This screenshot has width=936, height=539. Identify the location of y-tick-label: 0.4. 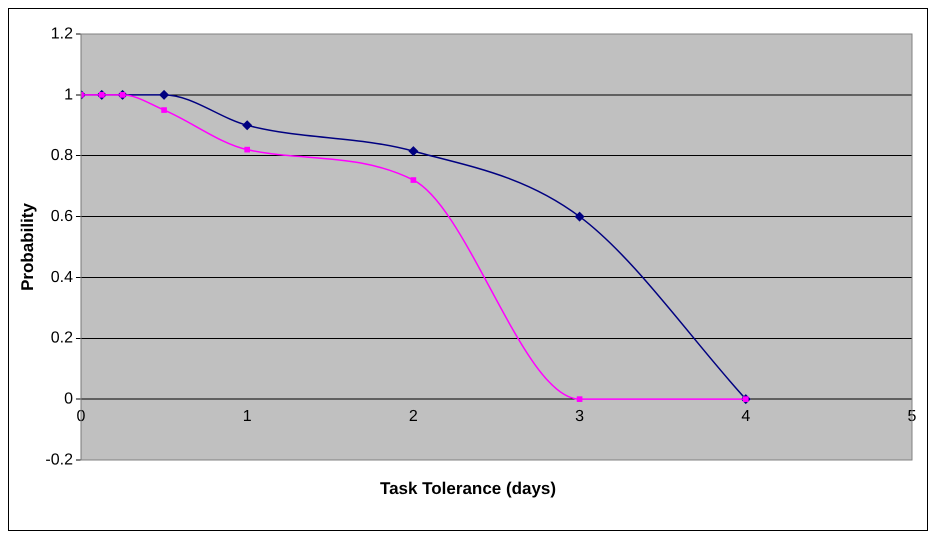
(62, 277).